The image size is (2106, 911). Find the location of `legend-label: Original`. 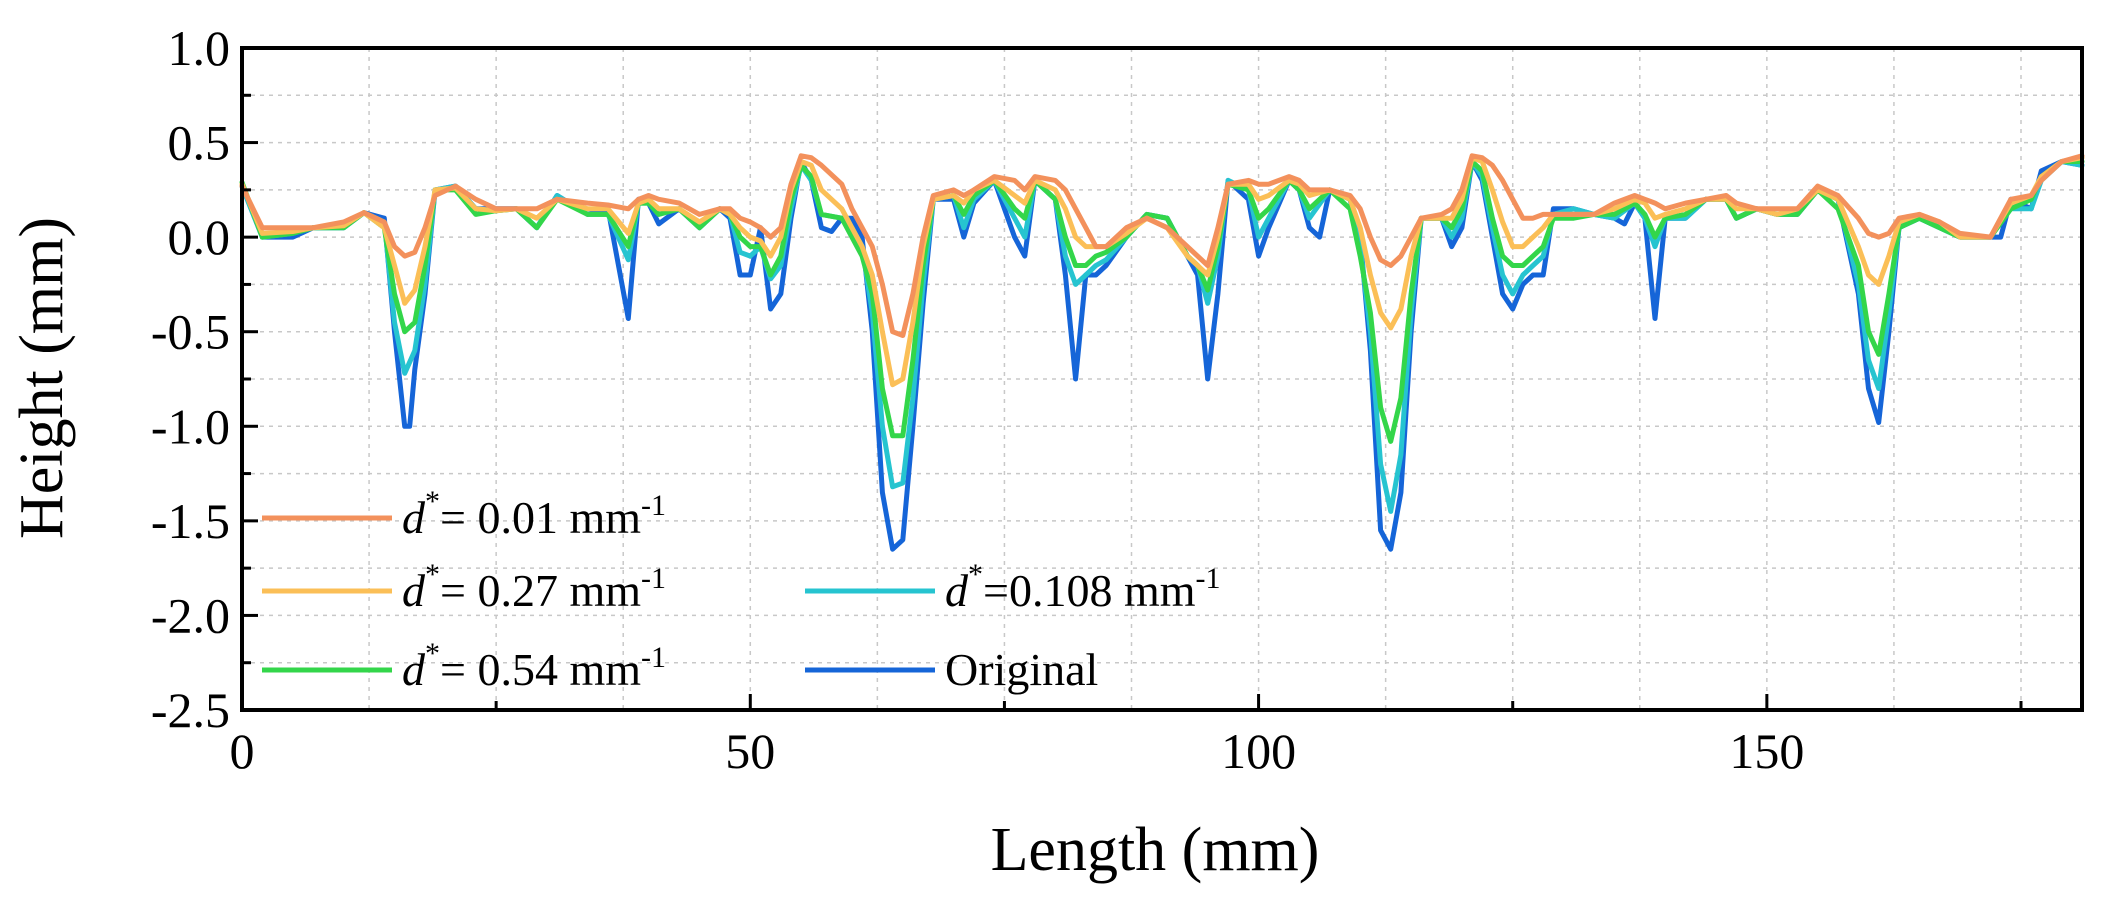

legend-label: Original is located at coordinates (1021, 669).